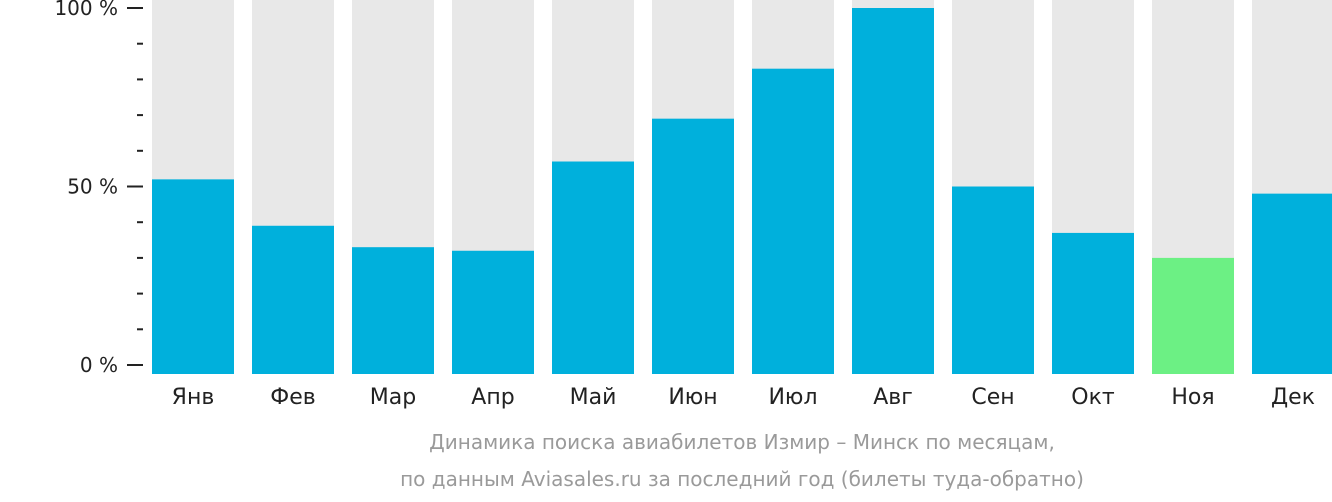 The width and height of the screenshot is (1332, 502). I want to click on y-tick-label: 100 %, so click(86, 10).